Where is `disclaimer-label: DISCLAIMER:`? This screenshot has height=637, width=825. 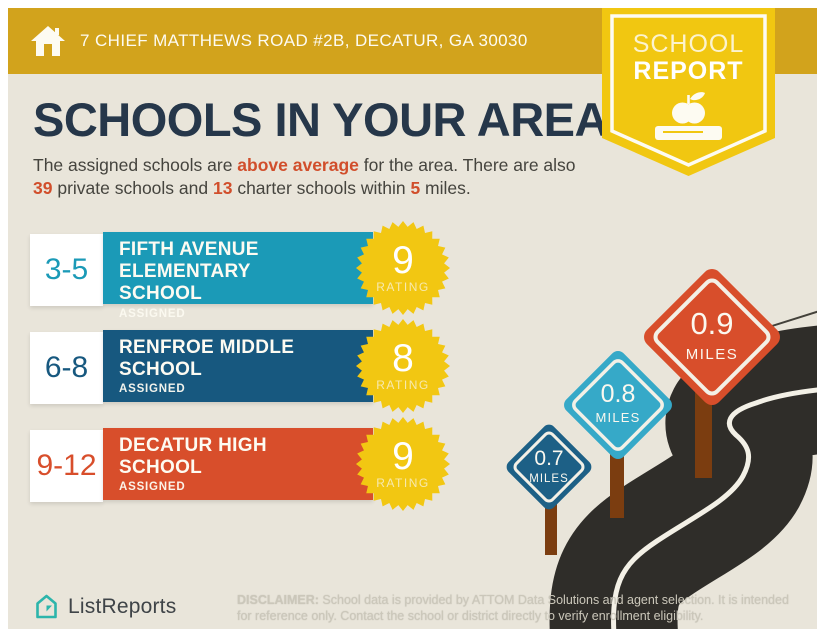
disclaimer-label: DISCLAIMER: is located at coordinates (278, 600).